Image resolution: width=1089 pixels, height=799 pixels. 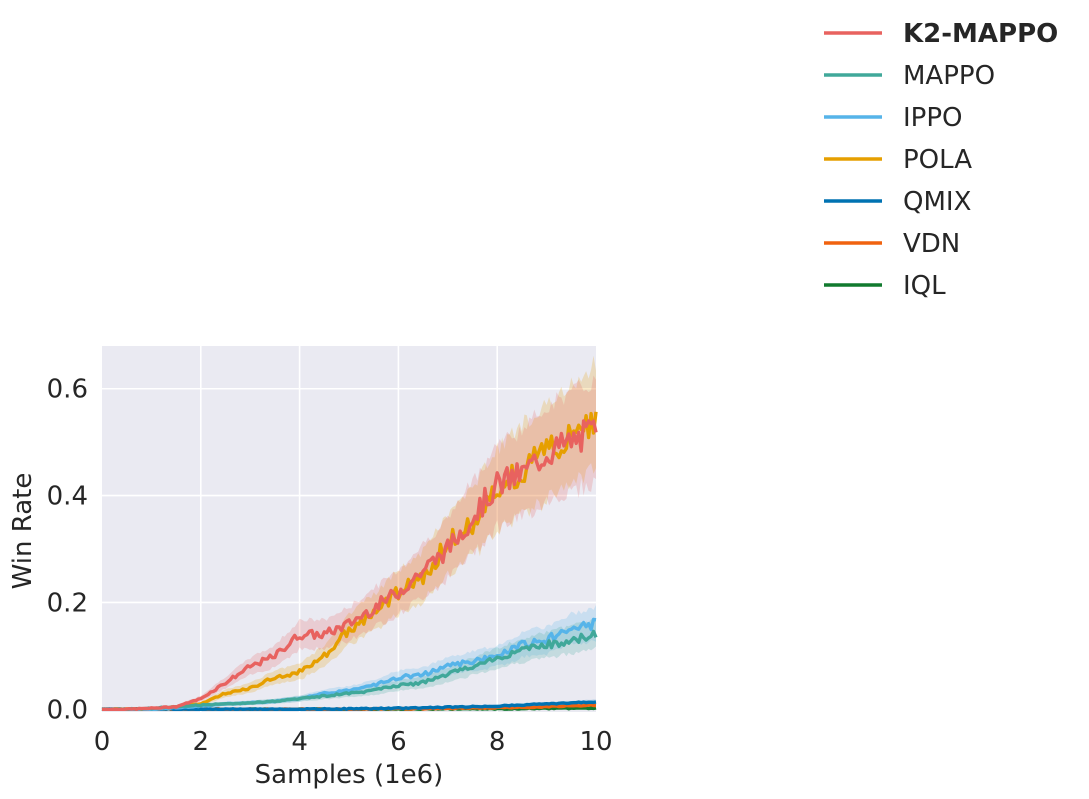 What do you see at coordinates (937, 202) in the screenshot?
I see `legend-label: QMIX` at bounding box center [937, 202].